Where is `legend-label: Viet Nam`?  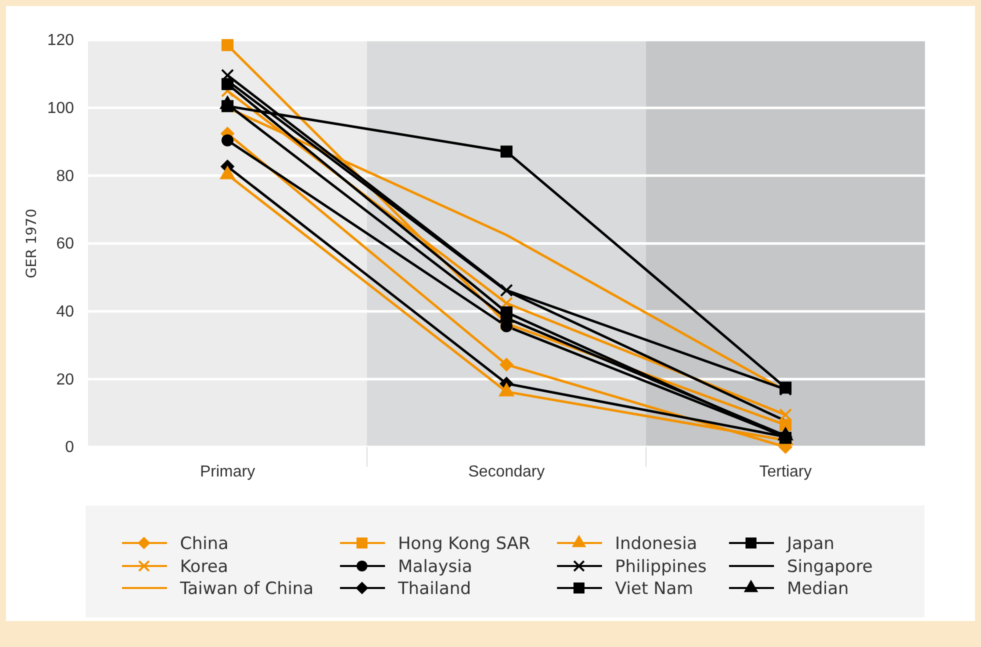
legend-label: Viet Nam is located at coordinates (654, 588).